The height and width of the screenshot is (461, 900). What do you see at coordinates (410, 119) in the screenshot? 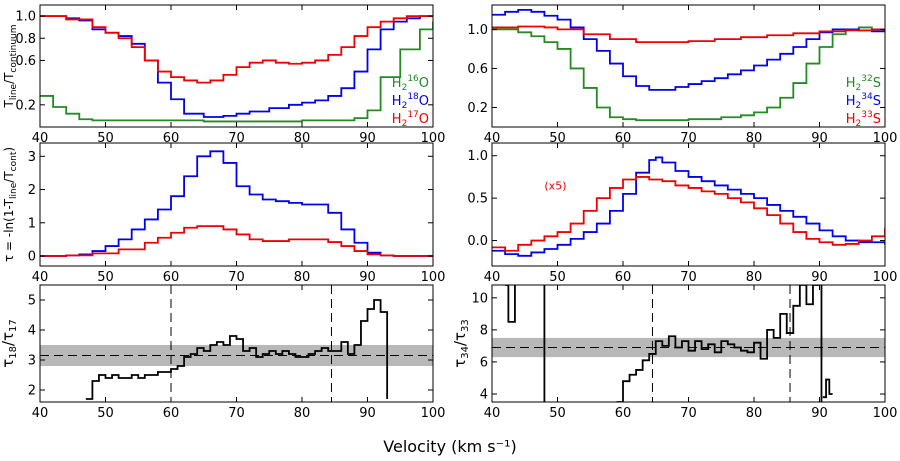
I see `legend-entry: H217O` at bounding box center [410, 119].